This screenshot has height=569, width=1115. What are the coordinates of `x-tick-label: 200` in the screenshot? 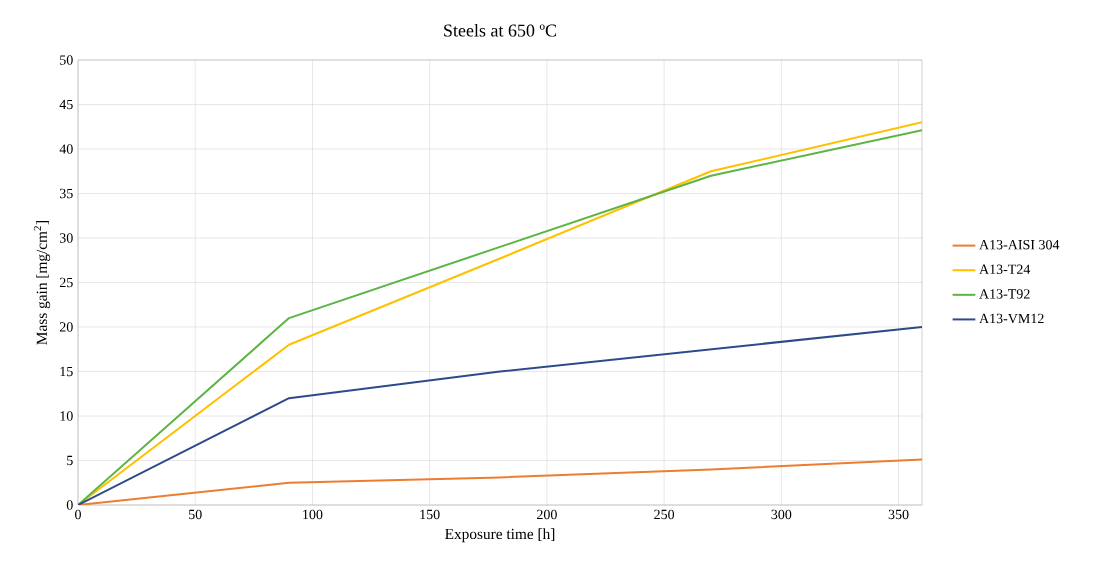 It's located at (547, 514).